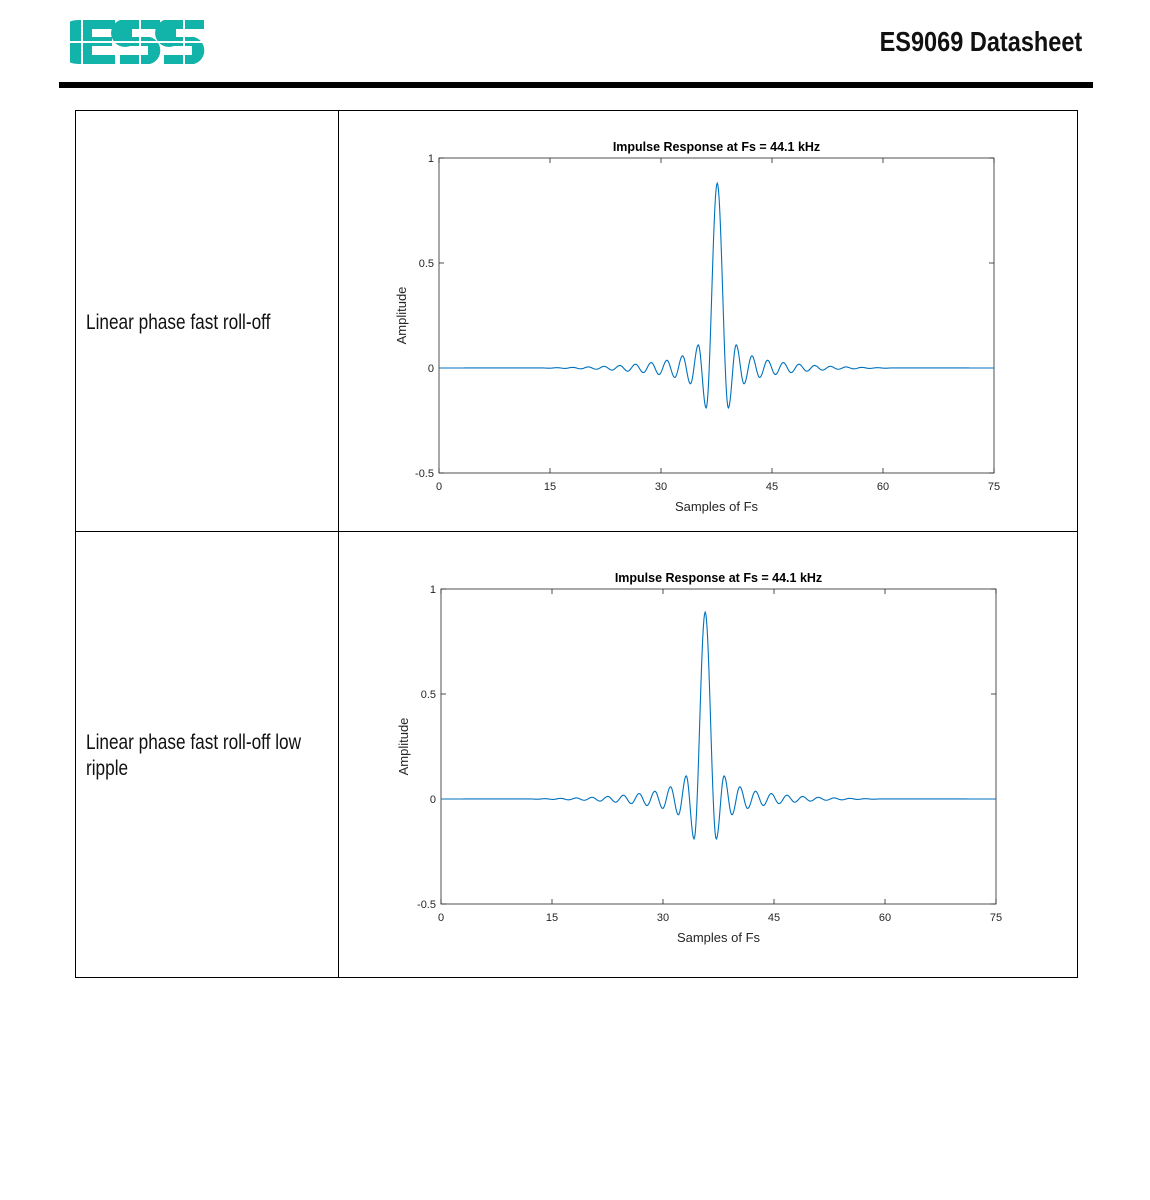  I want to click on filter-name-label: Linear phase fast roll-off low ripple, so click(194, 755).